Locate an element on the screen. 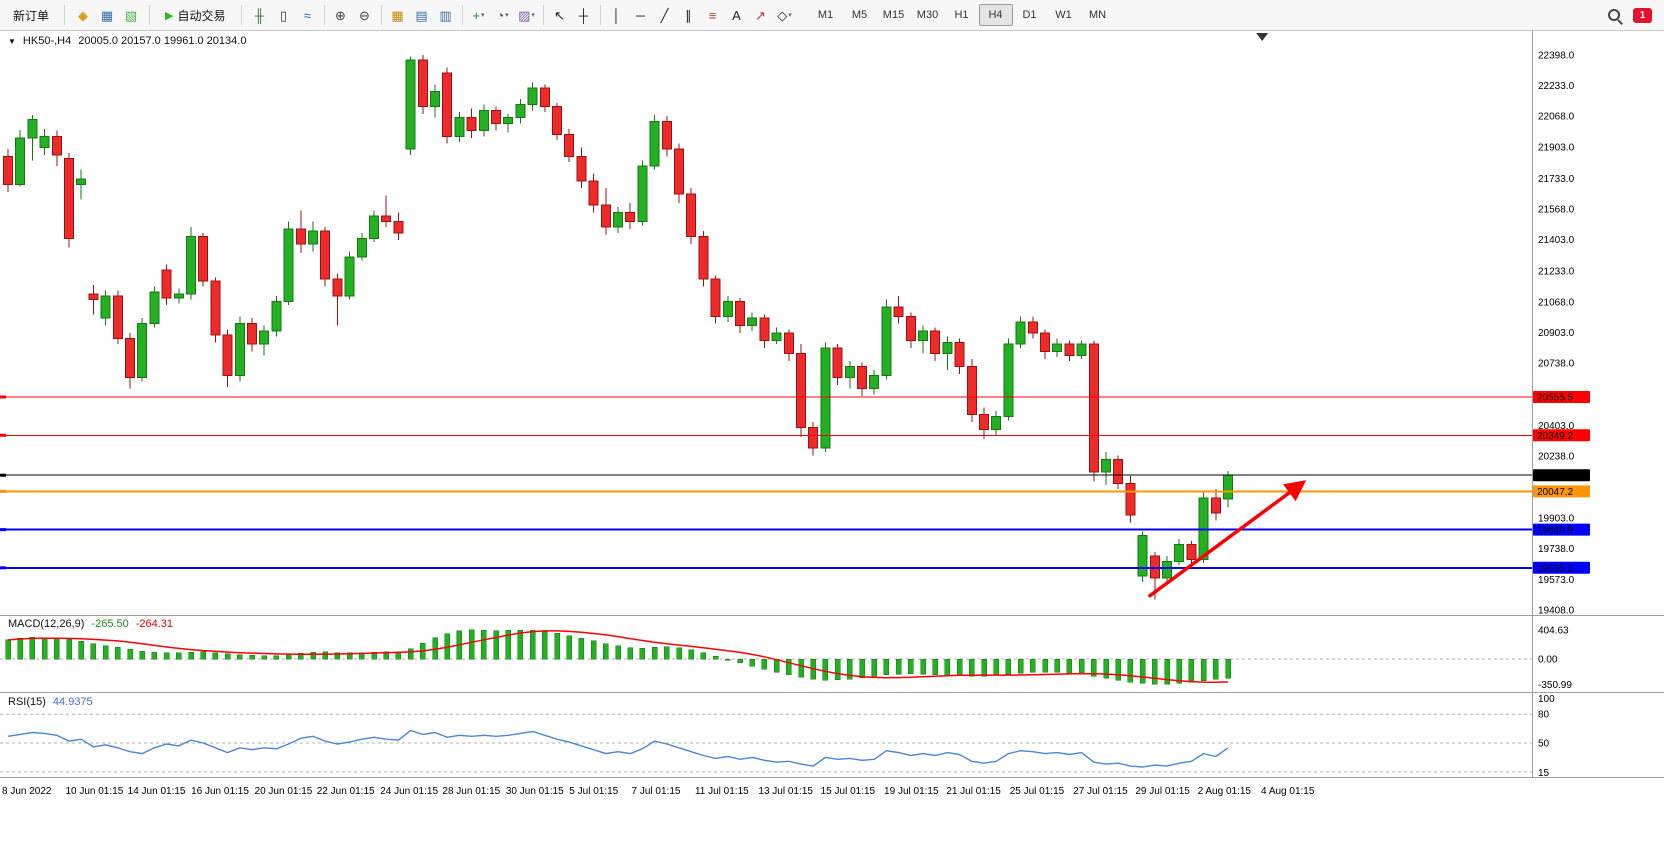 This screenshot has height=849, width=1664. indicators-icon: + ▾ is located at coordinates (479, 15).